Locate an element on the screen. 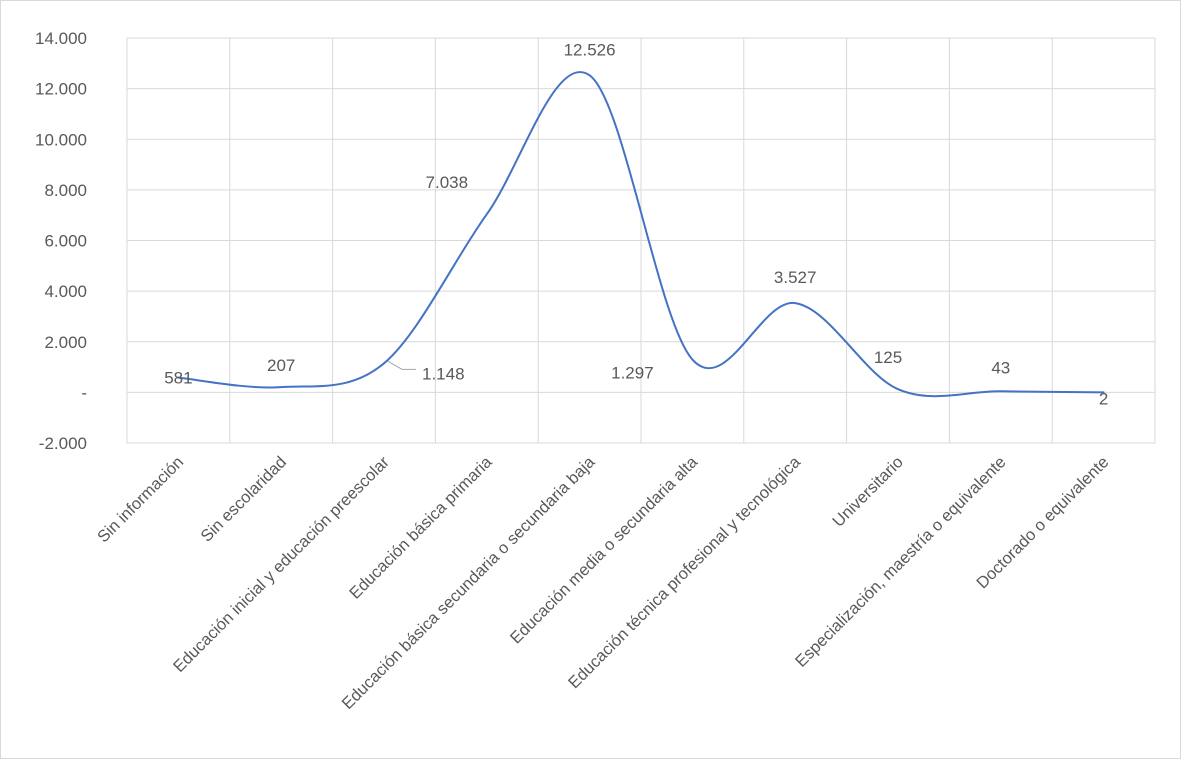 This screenshot has width=1181, height=759. y-tick-label: 10.000 is located at coordinates (61, 139).